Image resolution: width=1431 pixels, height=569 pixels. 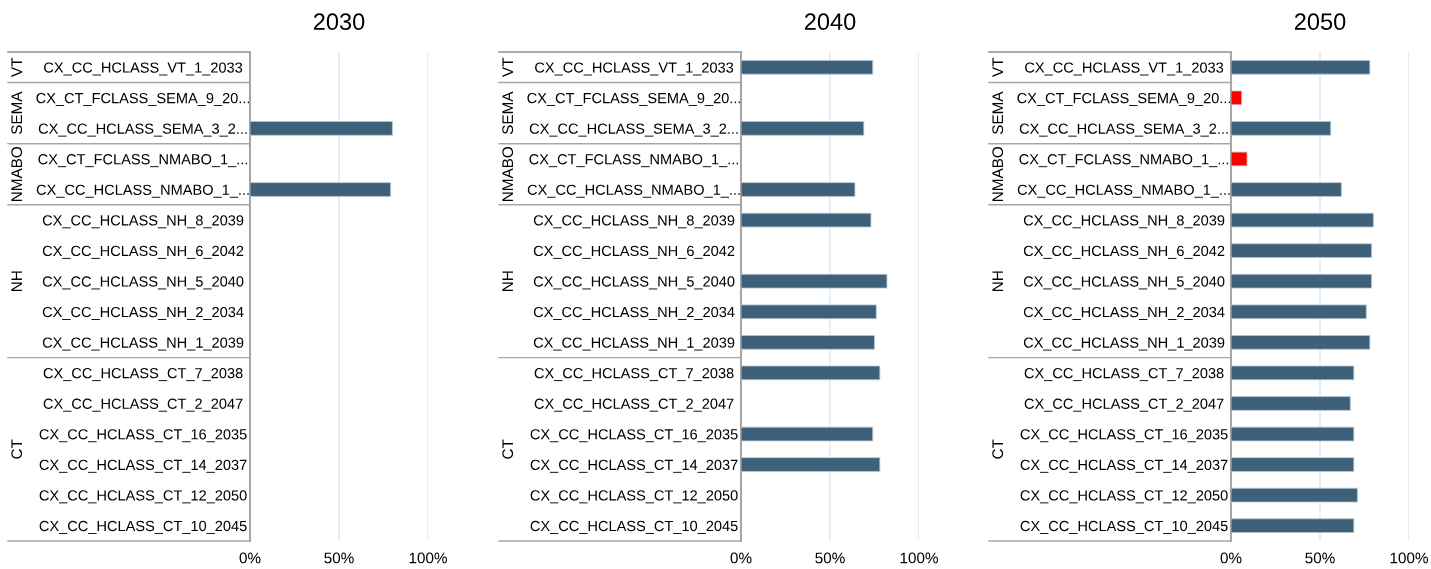 I want to click on chart-title: 2040, so click(x=830, y=22).